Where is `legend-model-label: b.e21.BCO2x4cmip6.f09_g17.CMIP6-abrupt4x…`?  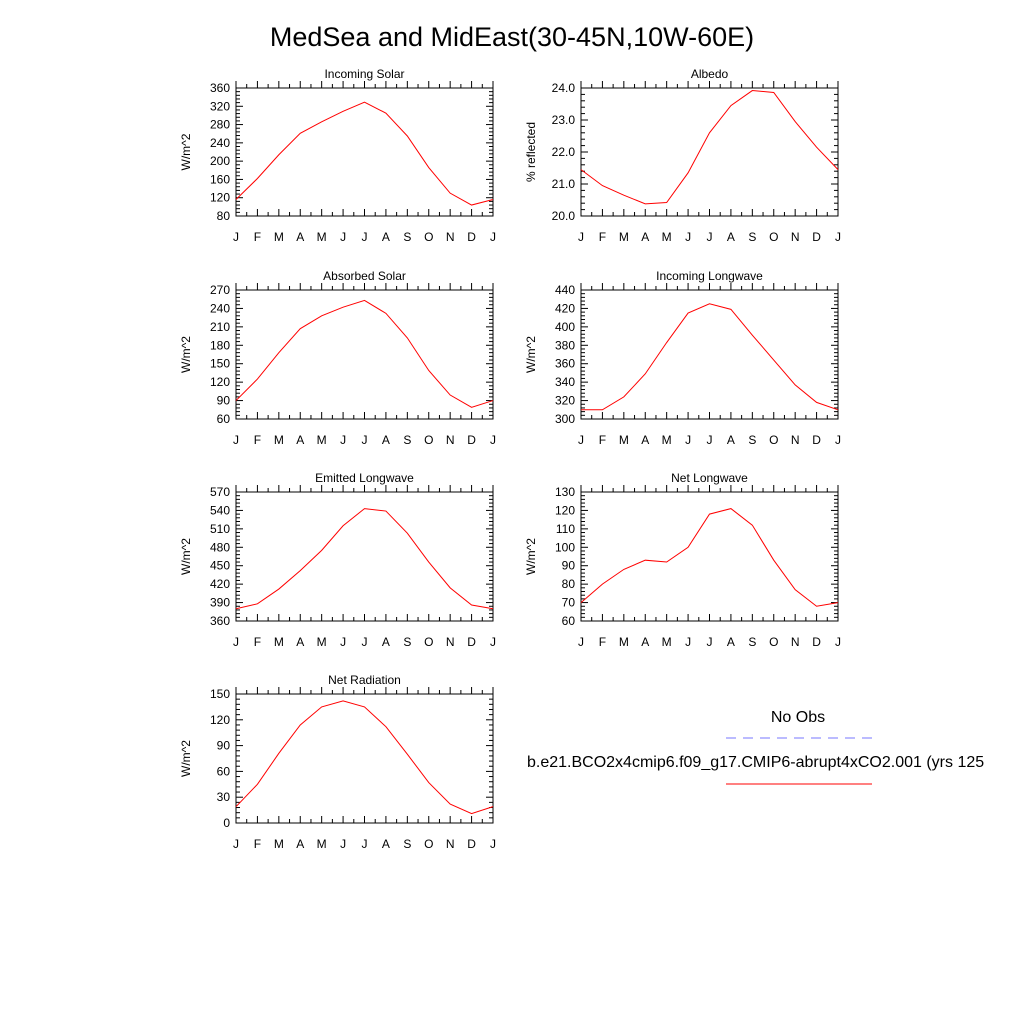
legend-model-label: b.e21.BCO2x4cmip6.f09_g17.CMIP6-abrupt4x… is located at coordinates (755, 762).